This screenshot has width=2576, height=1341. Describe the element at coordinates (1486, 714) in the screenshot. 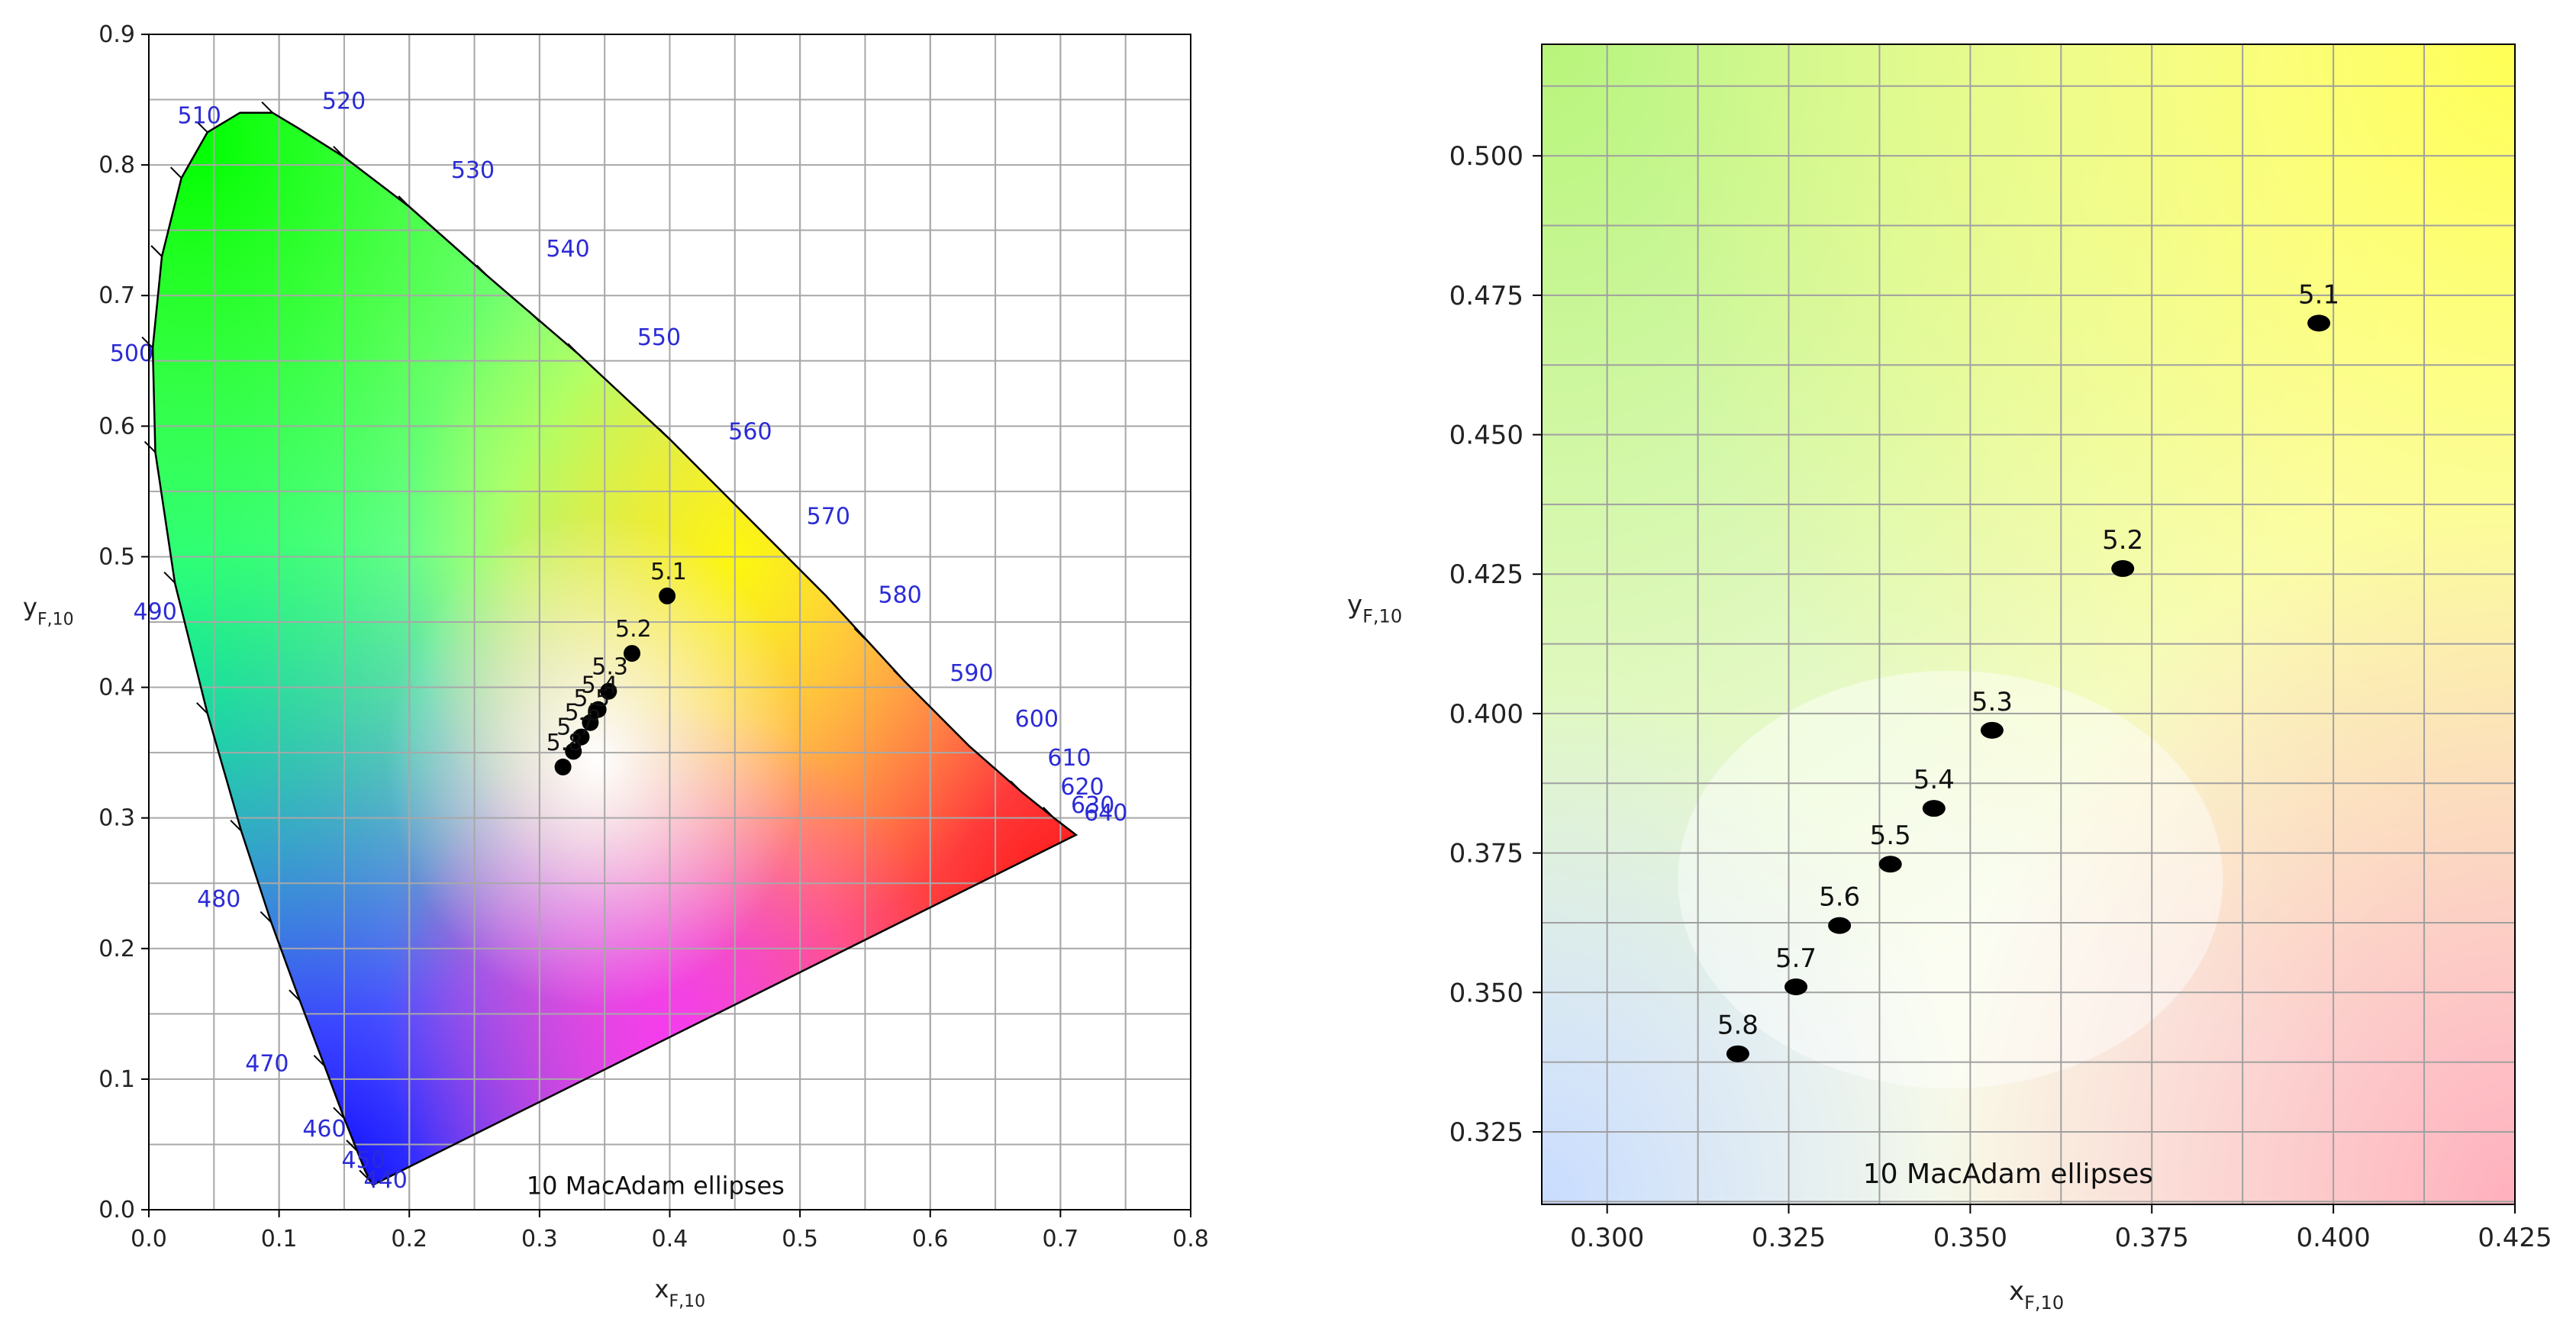

I see `y-tick-label: 0.400` at that location.